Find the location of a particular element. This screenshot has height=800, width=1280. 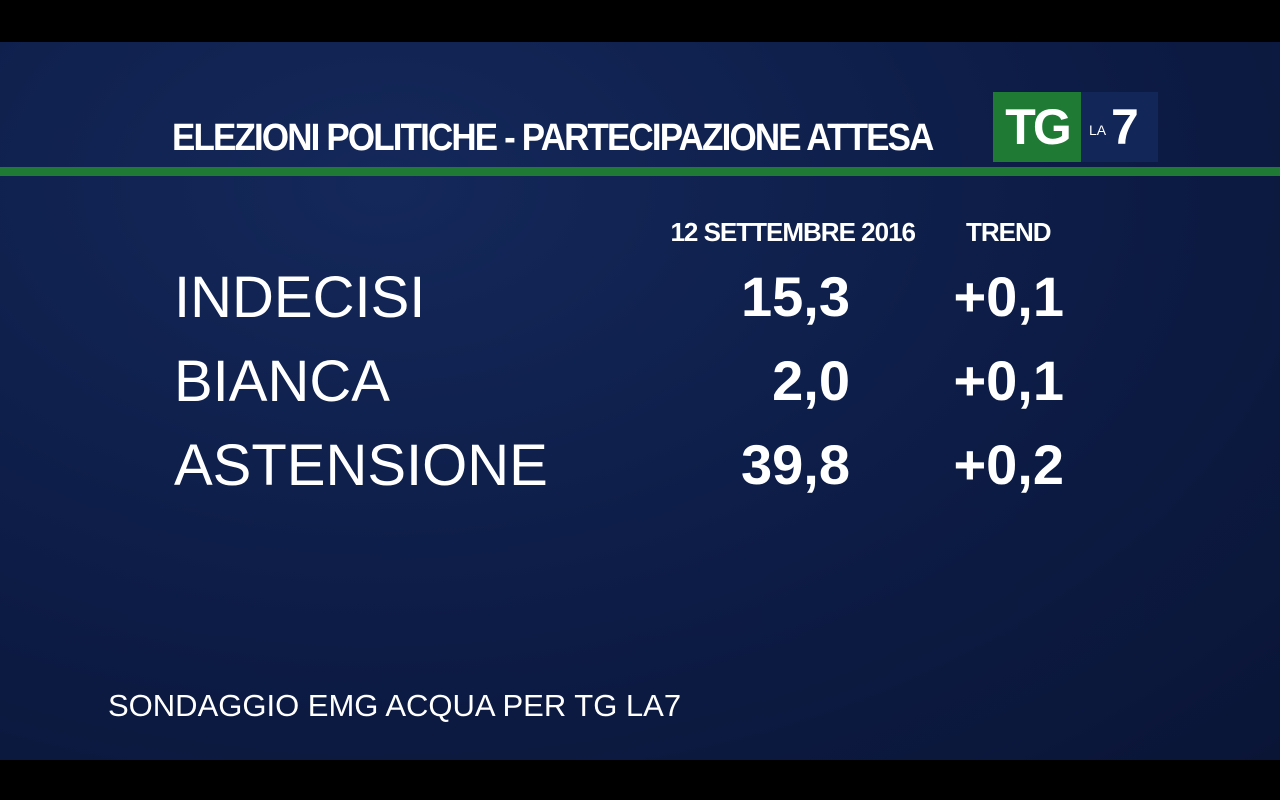

row-trend: +0,2 is located at coordinates (1008, 464).